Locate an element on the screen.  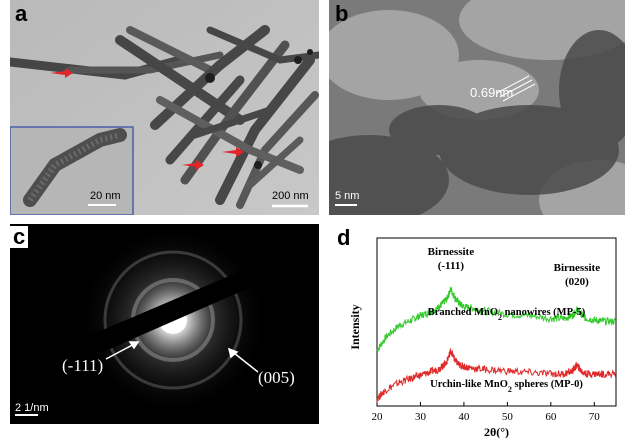
panel-letter-b: b is located at coordinates (342, 13).